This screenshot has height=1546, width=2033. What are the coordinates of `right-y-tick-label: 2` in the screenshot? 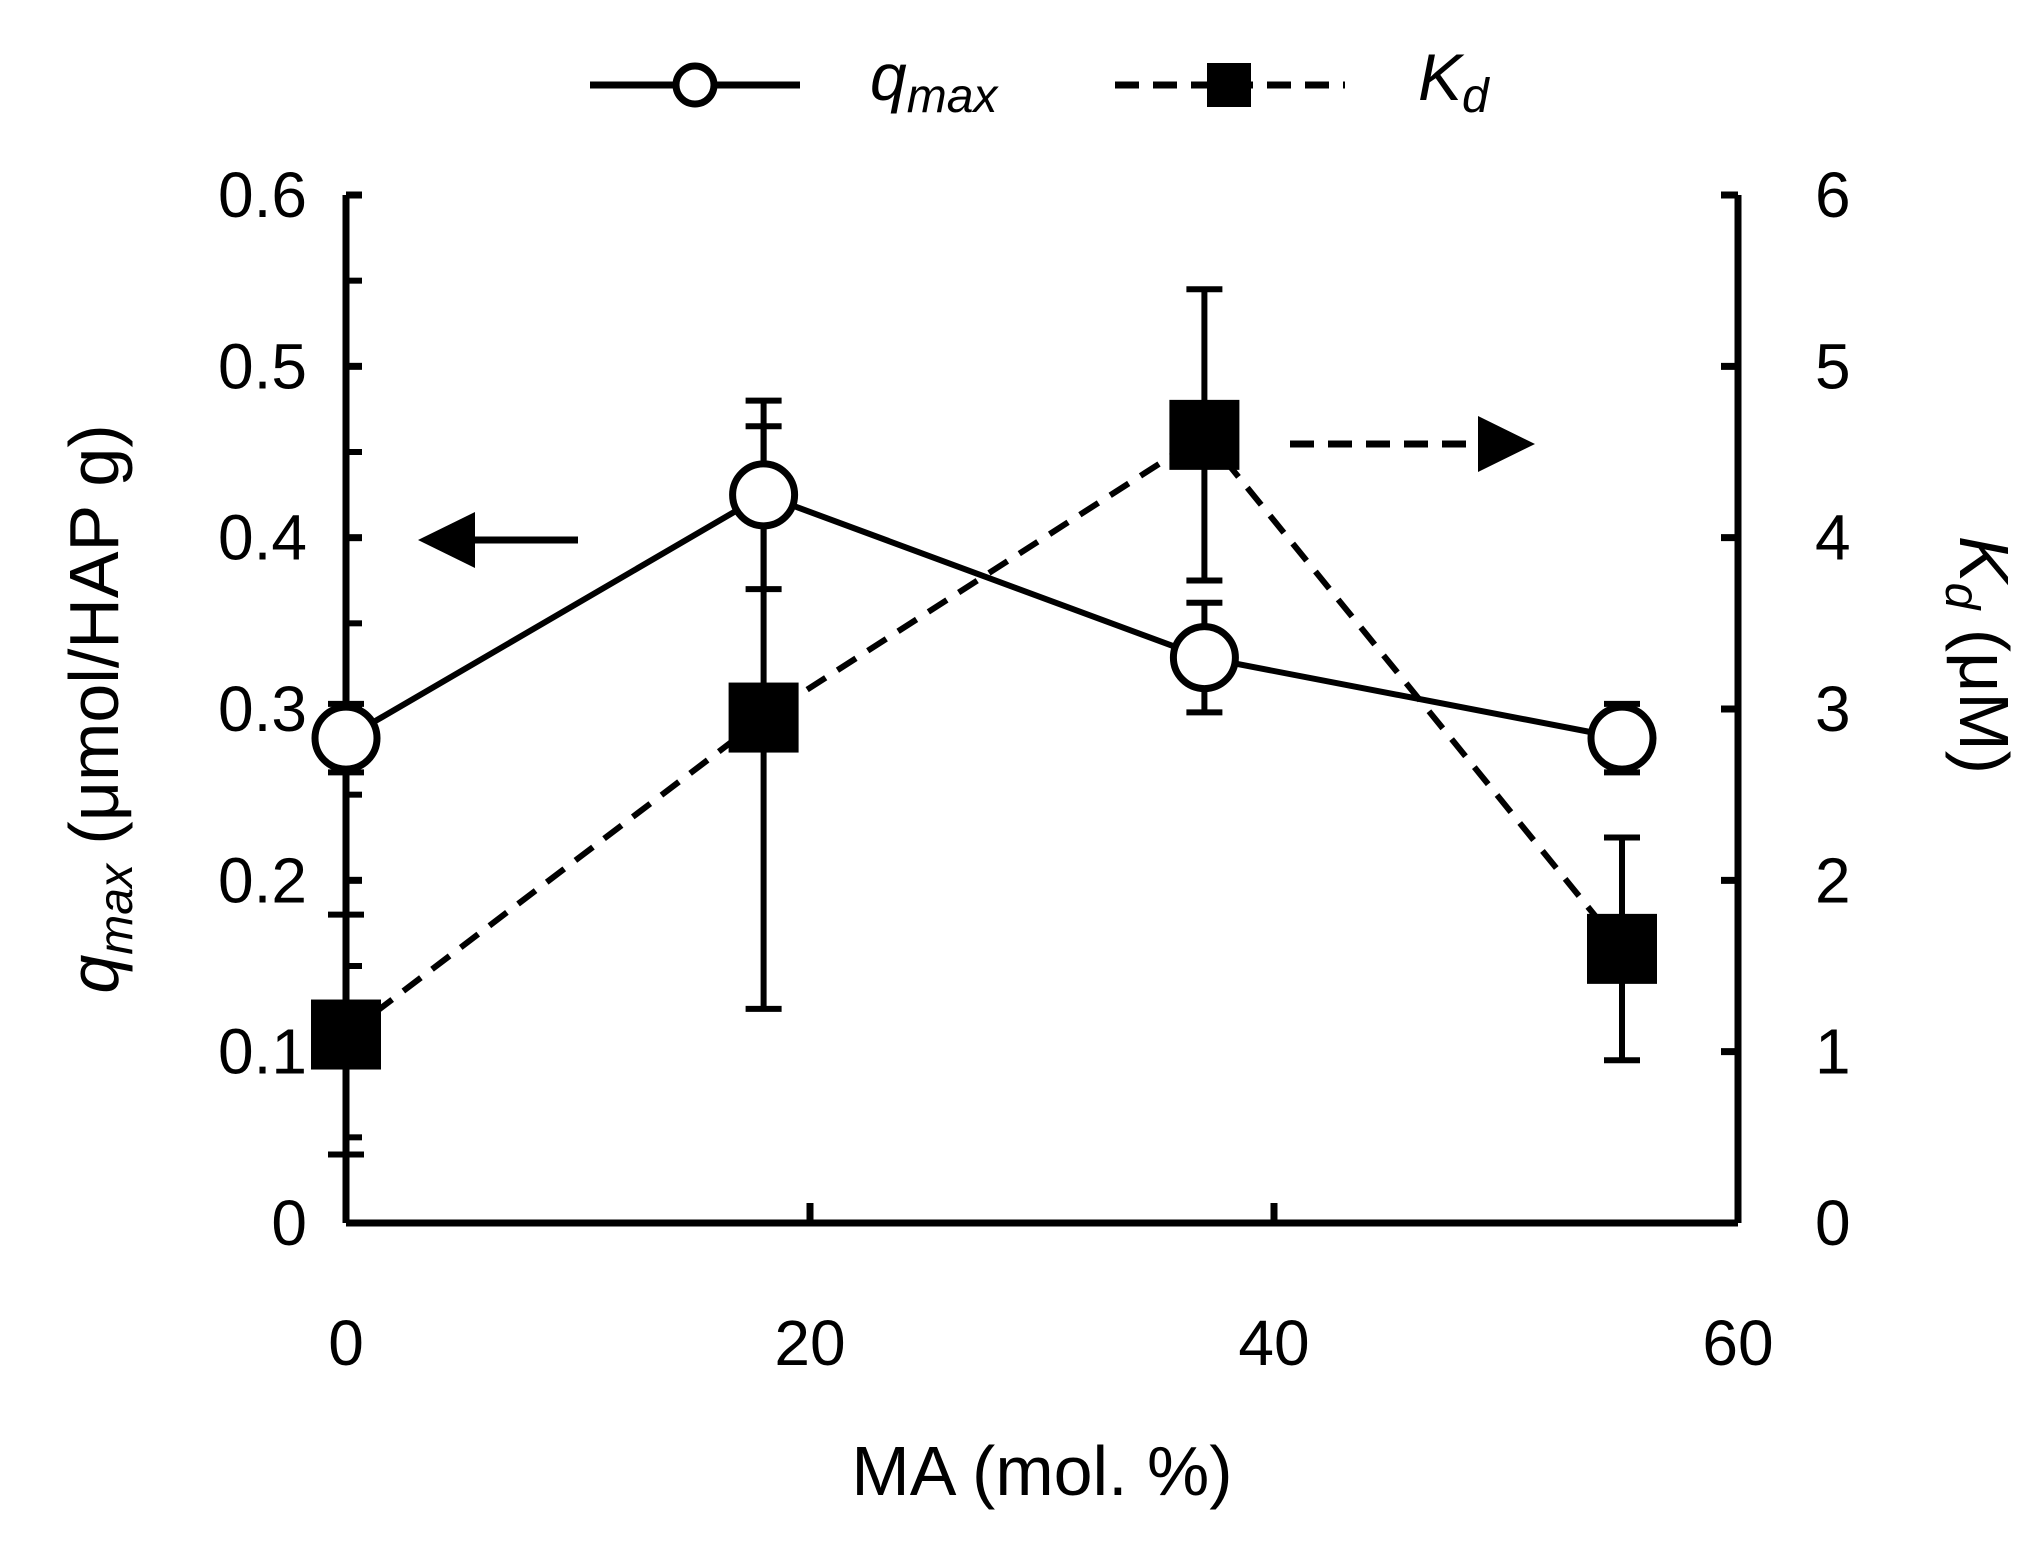 It's located at (1833, 880).